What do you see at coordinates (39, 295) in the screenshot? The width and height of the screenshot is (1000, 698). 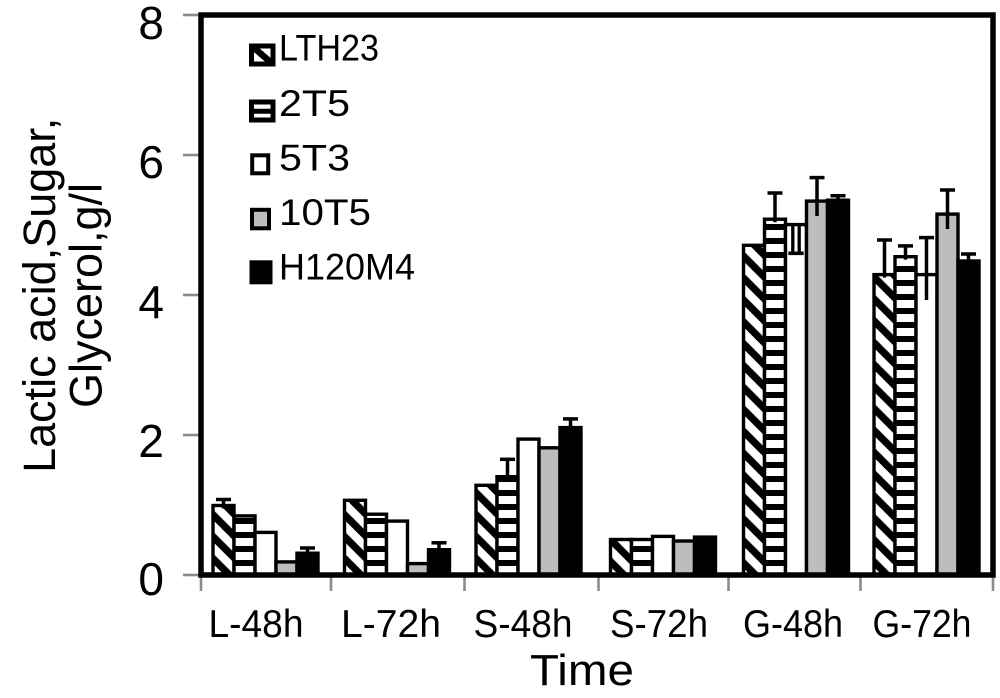 I see `svg-text: Lactic acid,Sugar,` at bounding box center [39, 295].